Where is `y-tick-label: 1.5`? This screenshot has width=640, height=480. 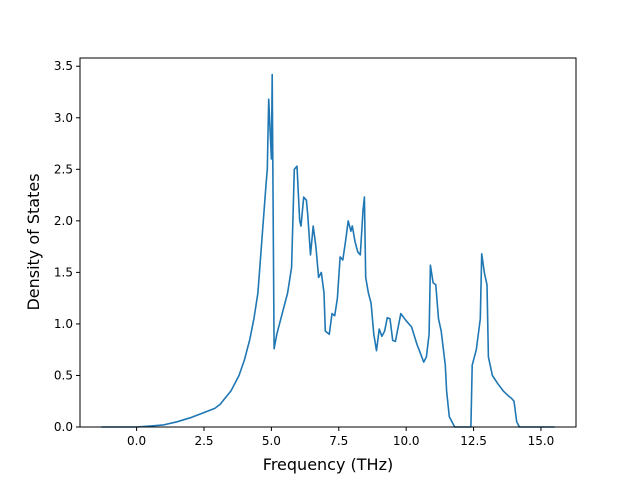
y-tick-label: 1.5 is located at coordinates (63, 272).